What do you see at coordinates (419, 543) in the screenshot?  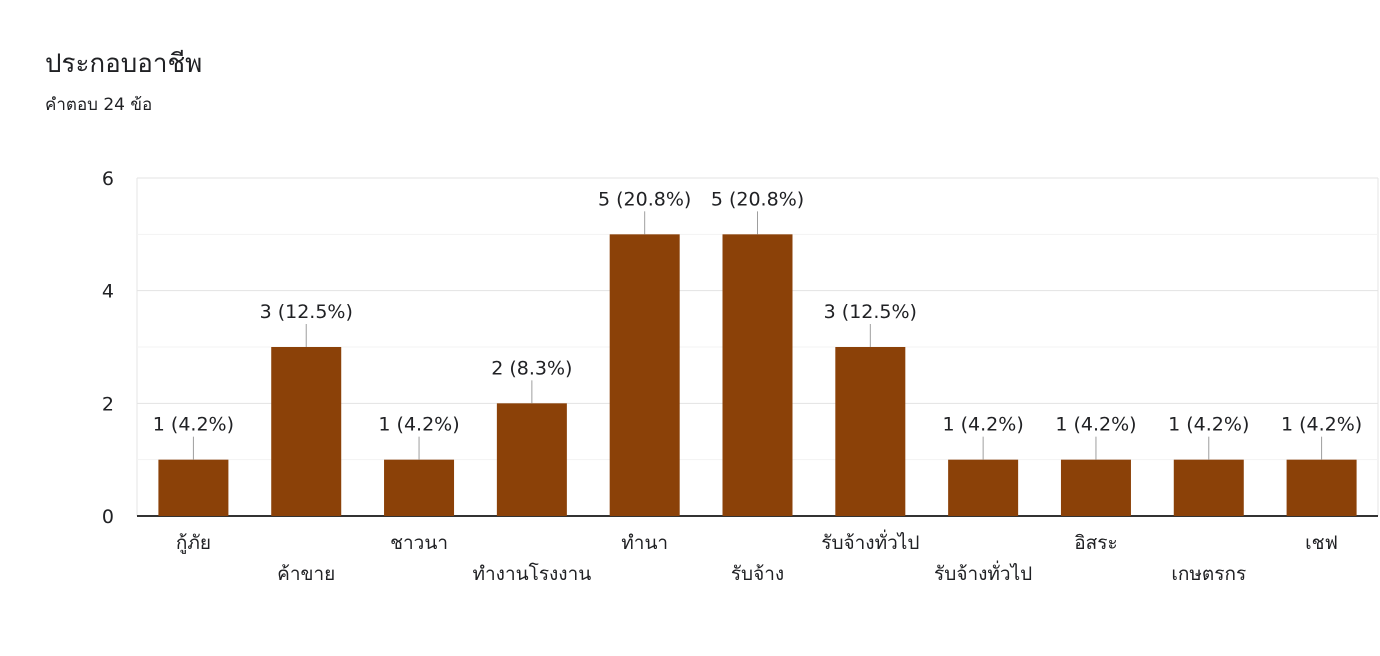 I see `x-tick-label: ชาวนา` at bounding box center [419, 543].